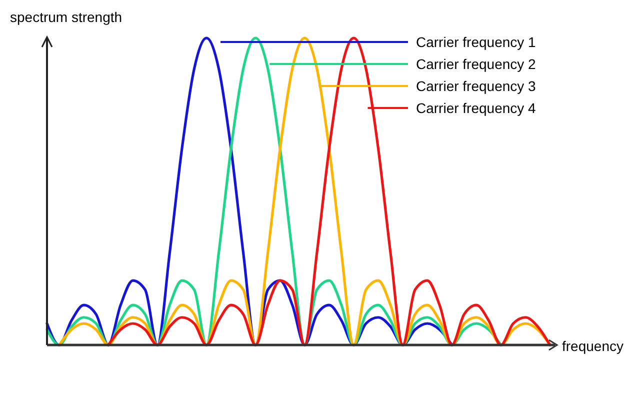 The width and height of the screenshot is (640, 400). I want to click on legend-label: Carrier frequency 2, so click(476, 64).